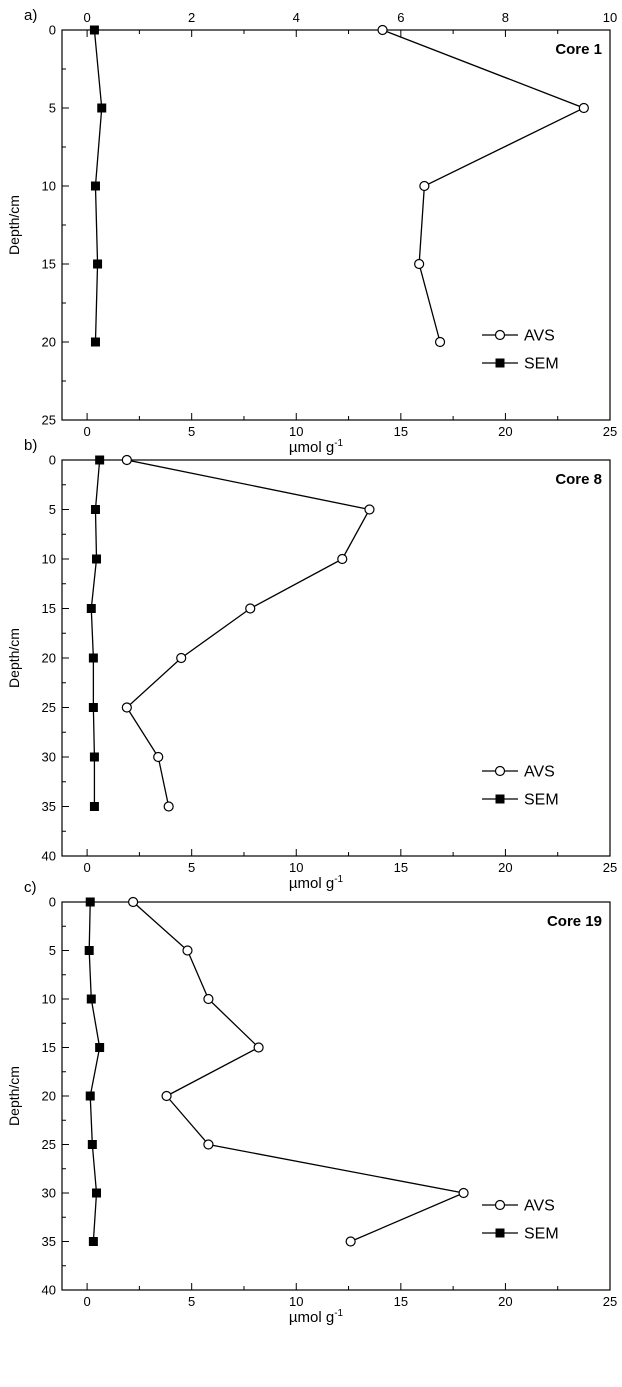 The height and width of the screenshot is (1387, 622). What do you see at coordinates (30, 15) in the screenshot?
I see `panel-label: a)` at bounding box center [30, 15].